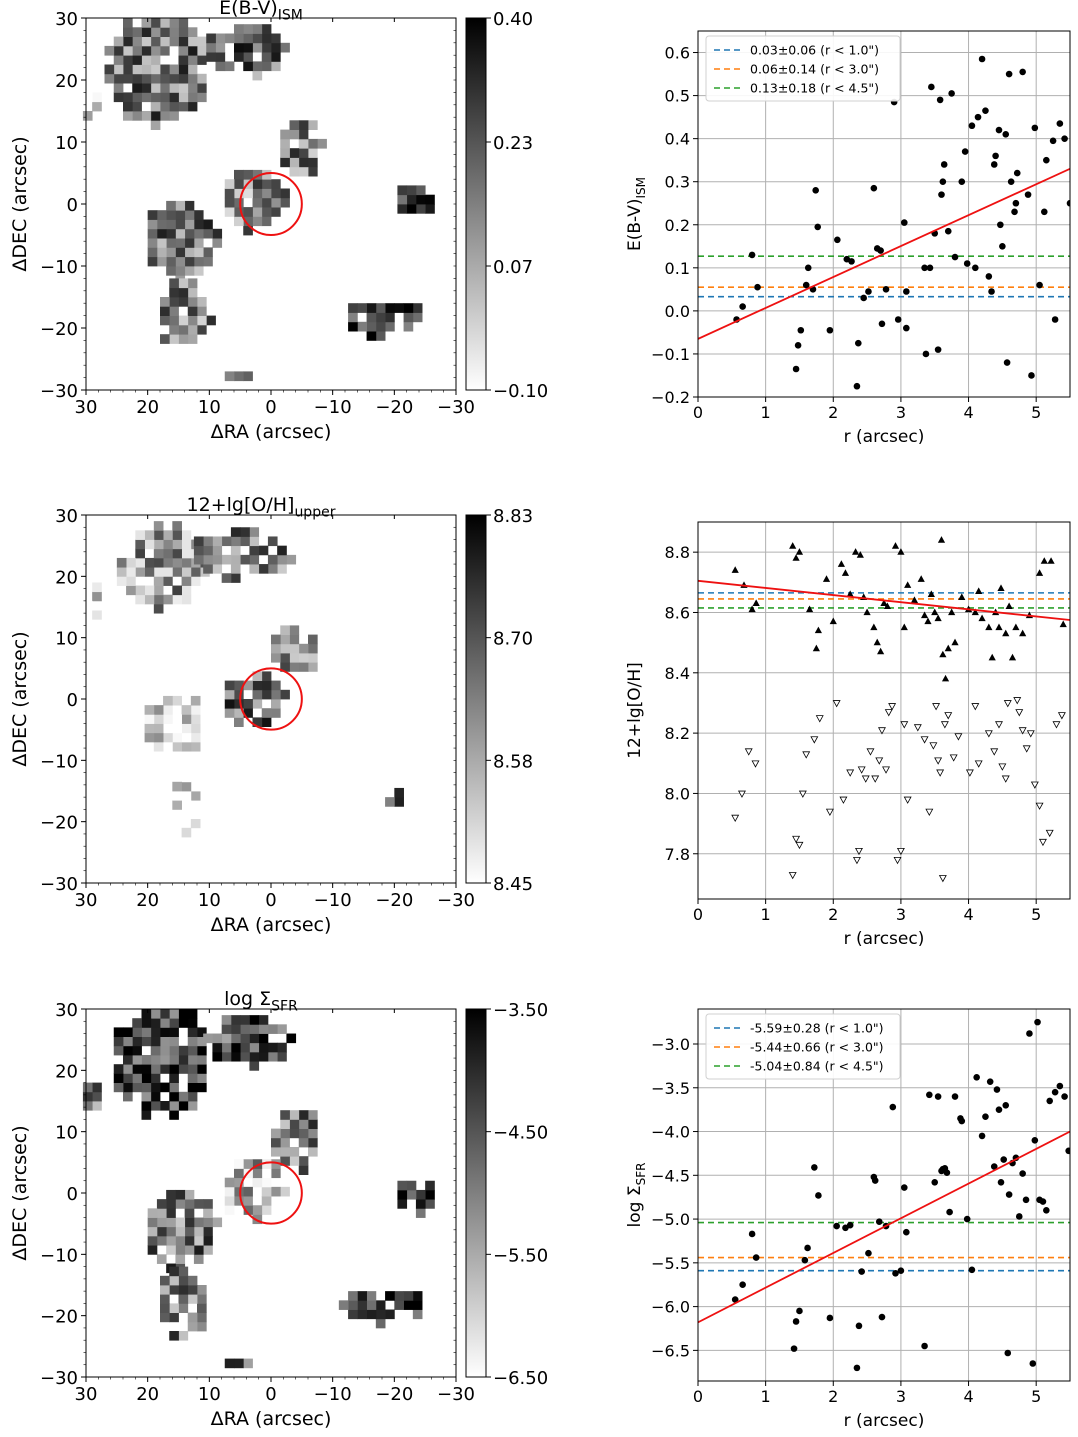 Image resolution: width=1078 pixels, height=1437 pixels. Describe the element at coordinates (766, 914) in the screenshot. I see `x-tick-label: 1` at that location.